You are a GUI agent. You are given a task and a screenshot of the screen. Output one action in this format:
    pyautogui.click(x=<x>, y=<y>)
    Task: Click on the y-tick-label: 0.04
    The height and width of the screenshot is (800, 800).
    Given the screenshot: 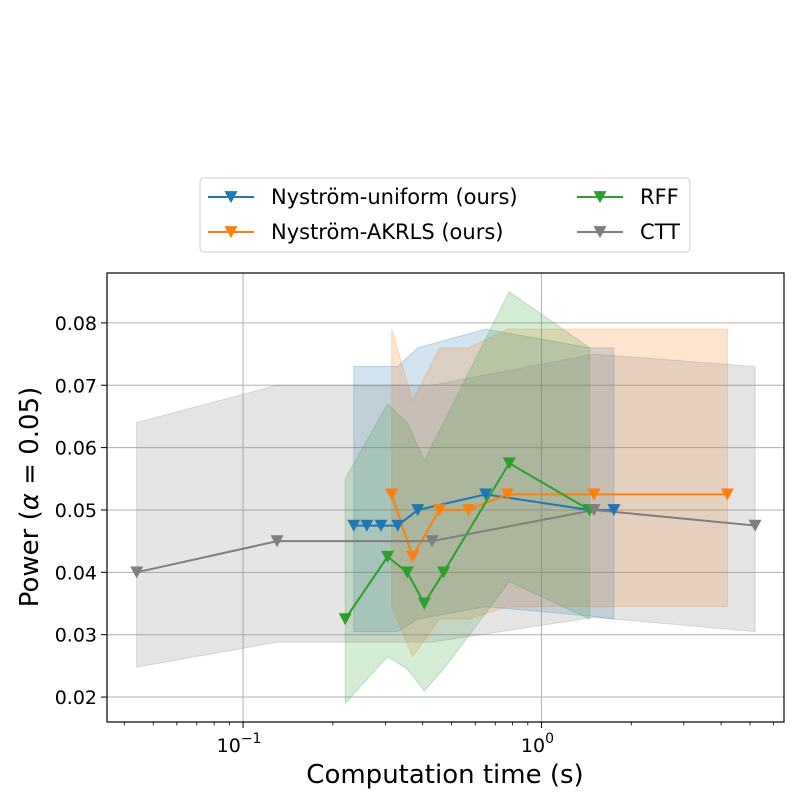 What is the action you would take?
    pyautogui.click(x=76, y=573)
    